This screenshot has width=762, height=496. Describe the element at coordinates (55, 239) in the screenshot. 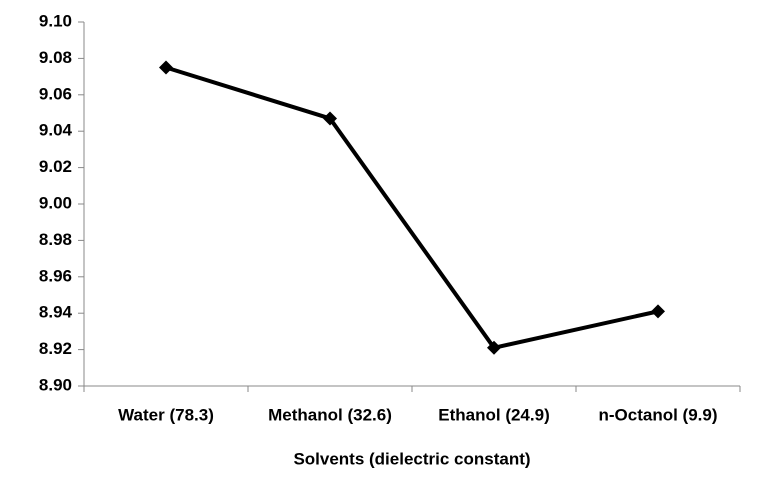

I see `y-tick-label: 8.98` at that location.